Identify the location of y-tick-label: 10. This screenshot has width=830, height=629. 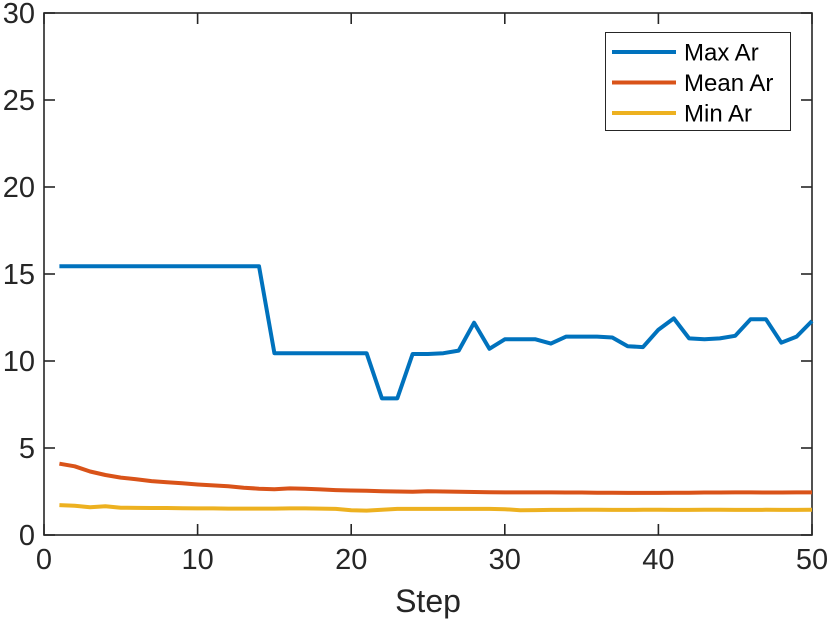
(19, 362).